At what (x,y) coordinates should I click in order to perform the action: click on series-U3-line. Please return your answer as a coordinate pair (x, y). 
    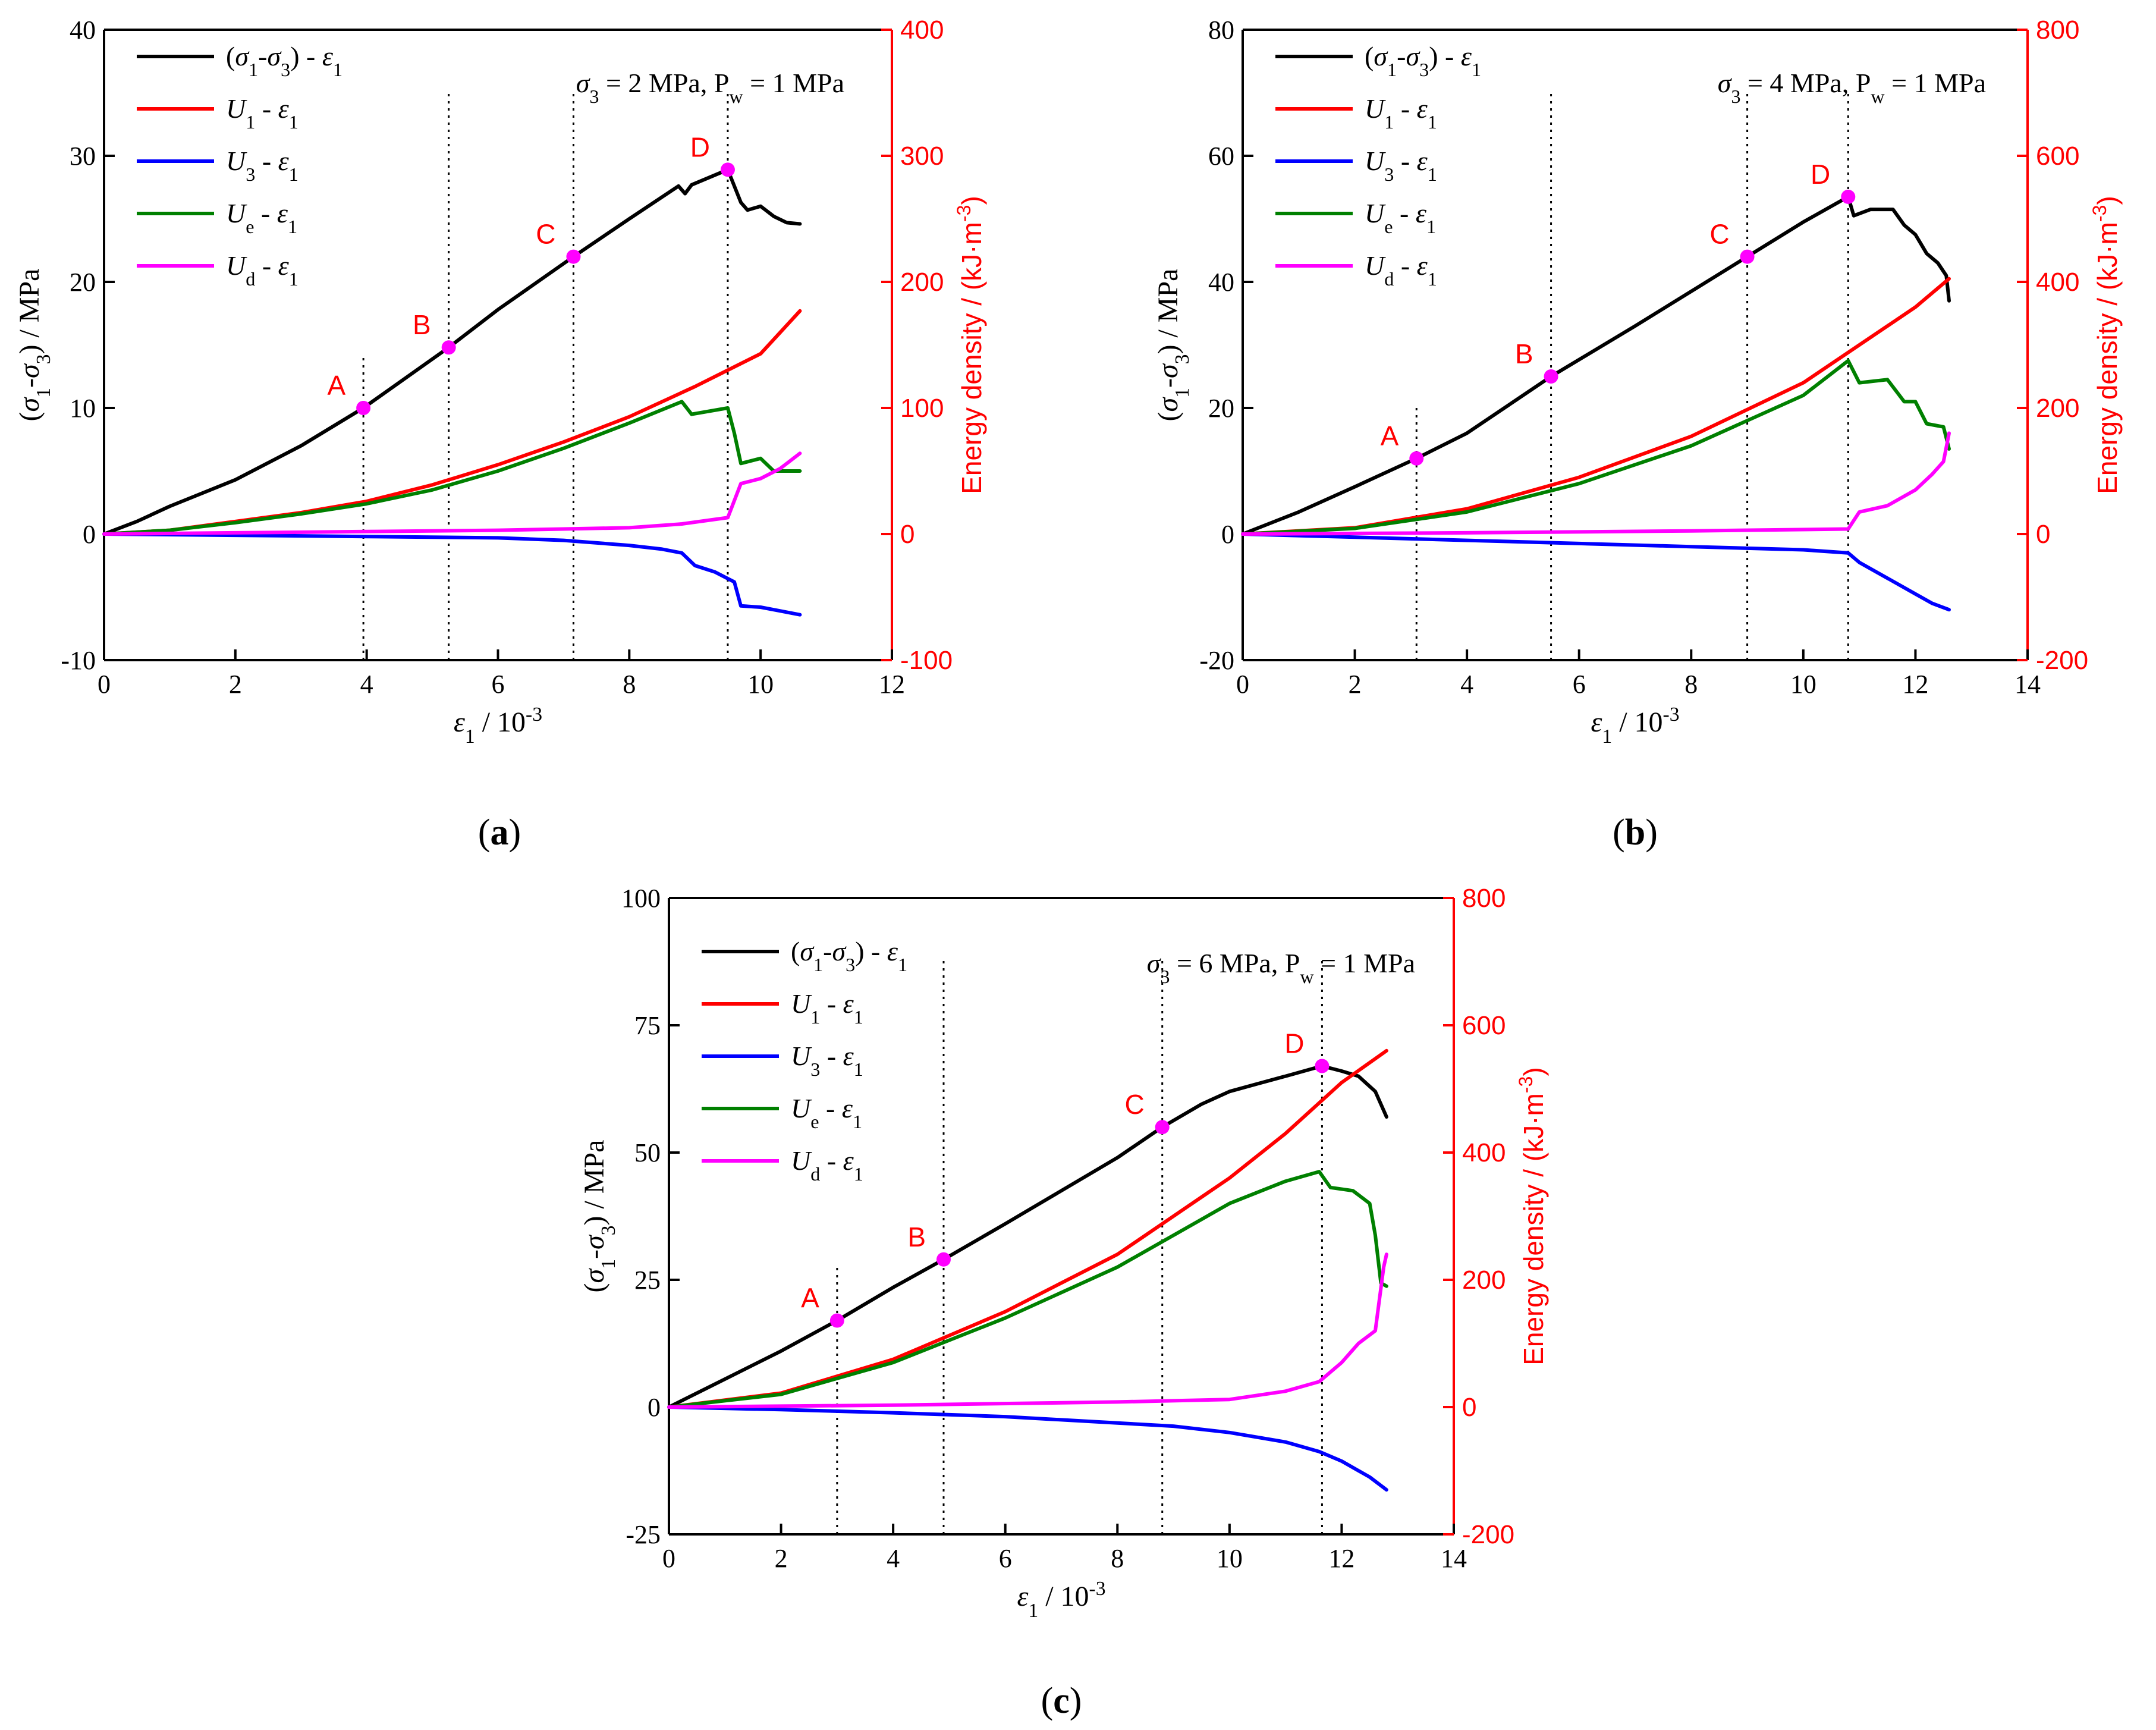
    Looking at the image, I should click on (452, 574).